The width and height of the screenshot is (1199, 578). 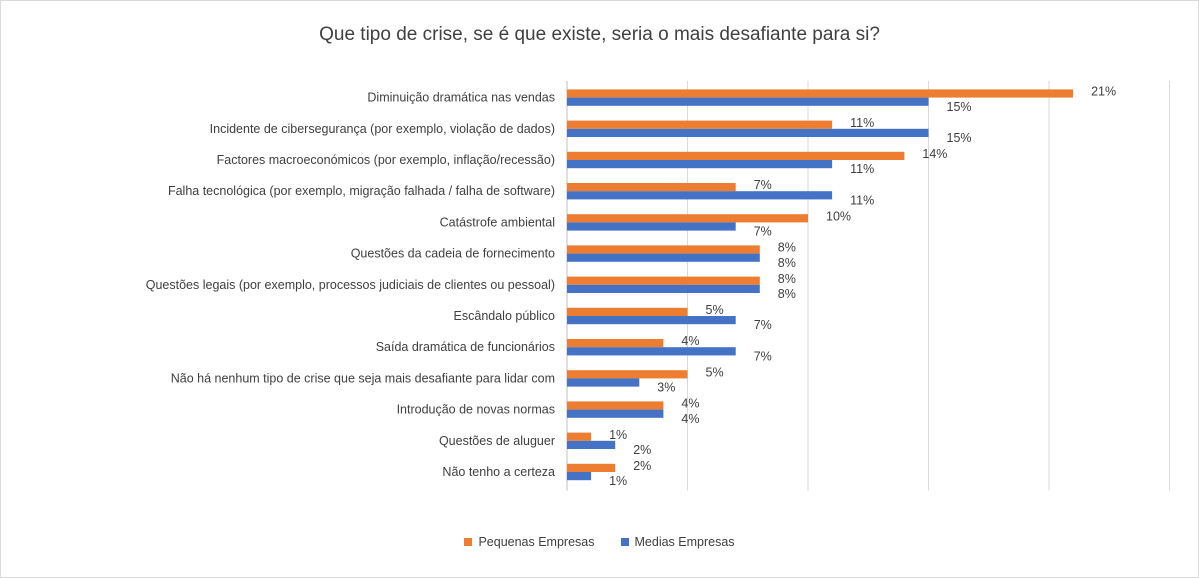 I want to click on legend: Pequenas Empresas Medias Empresas, so click(x=599, y=542).